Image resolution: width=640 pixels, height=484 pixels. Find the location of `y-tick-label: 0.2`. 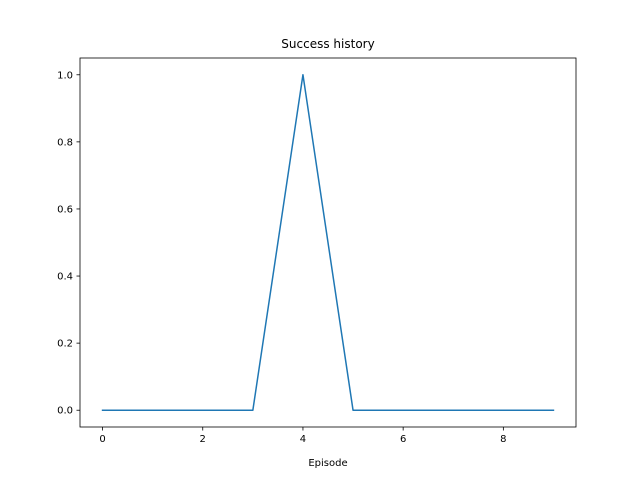

y-tick-label: 0.2 is located at coordinates (65, 344).